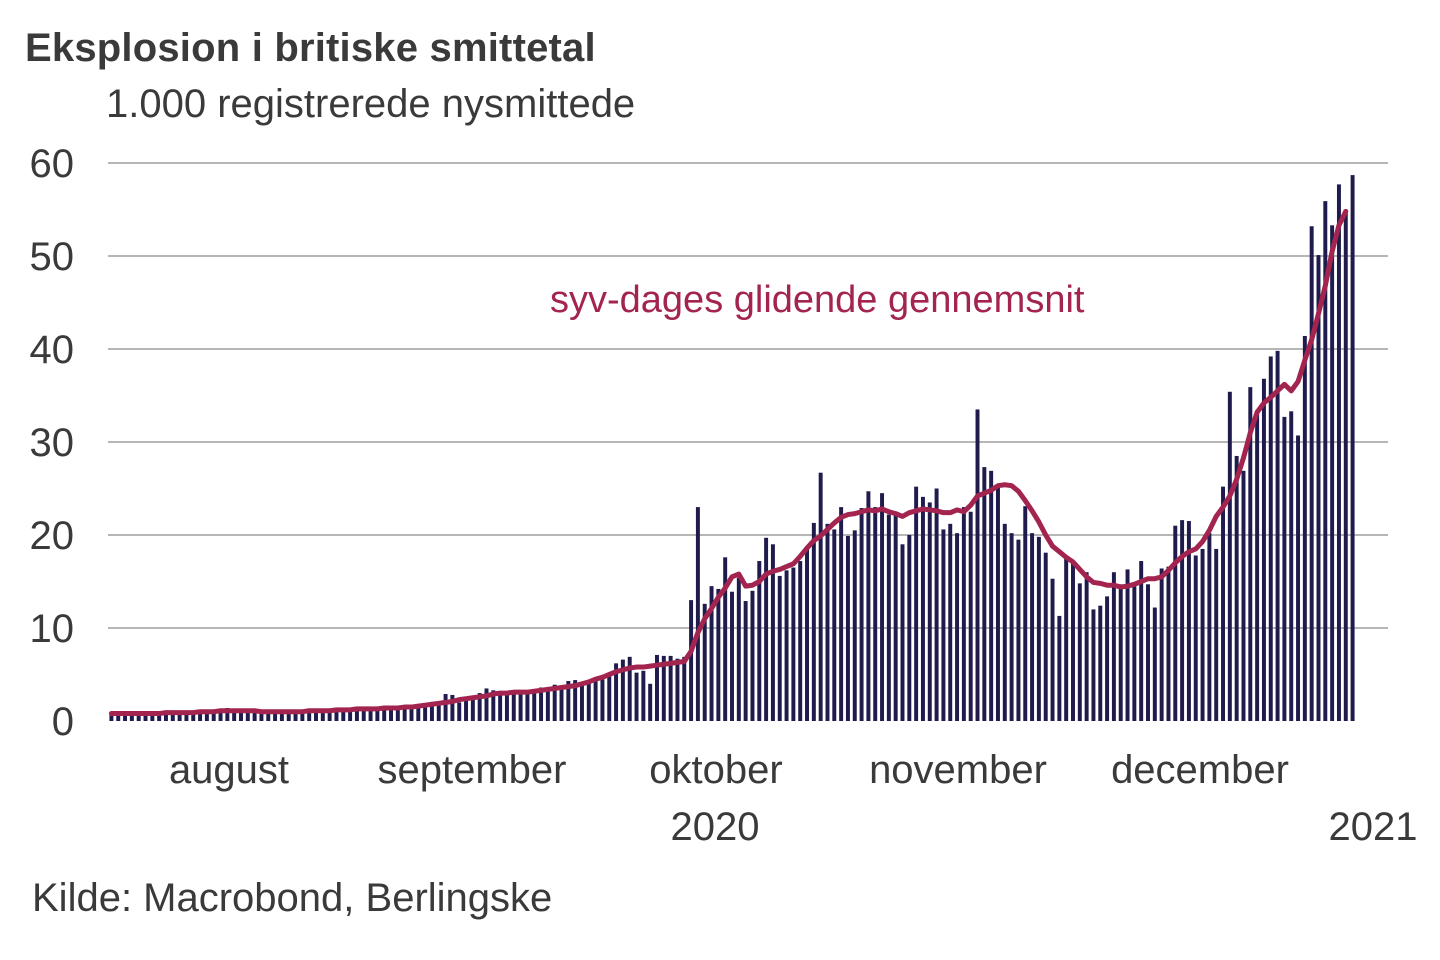 The image size is (1440, 960). What do you see at coordinates (52, 257) in the screenshot?
I see `y-tick-label: 50` at bounding box center [52, 257].